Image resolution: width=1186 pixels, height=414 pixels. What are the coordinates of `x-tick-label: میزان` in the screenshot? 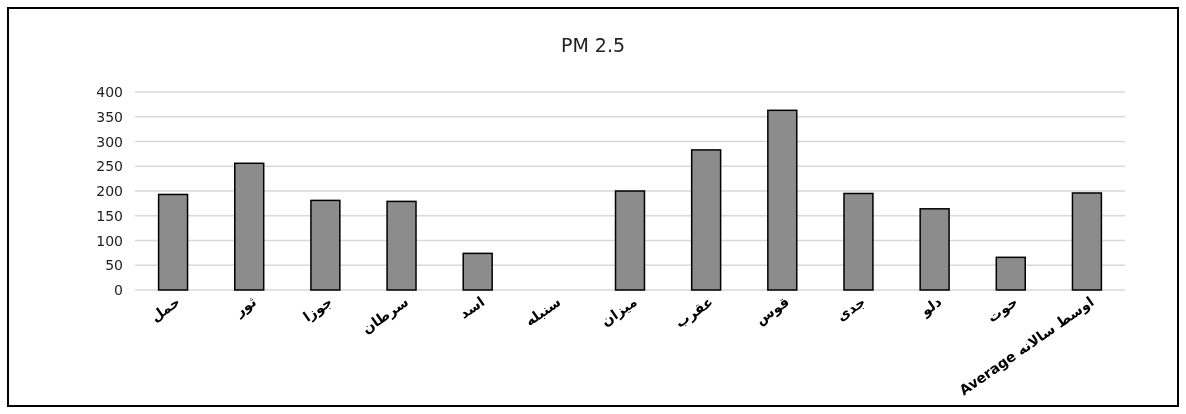 It's located at (619, 312).